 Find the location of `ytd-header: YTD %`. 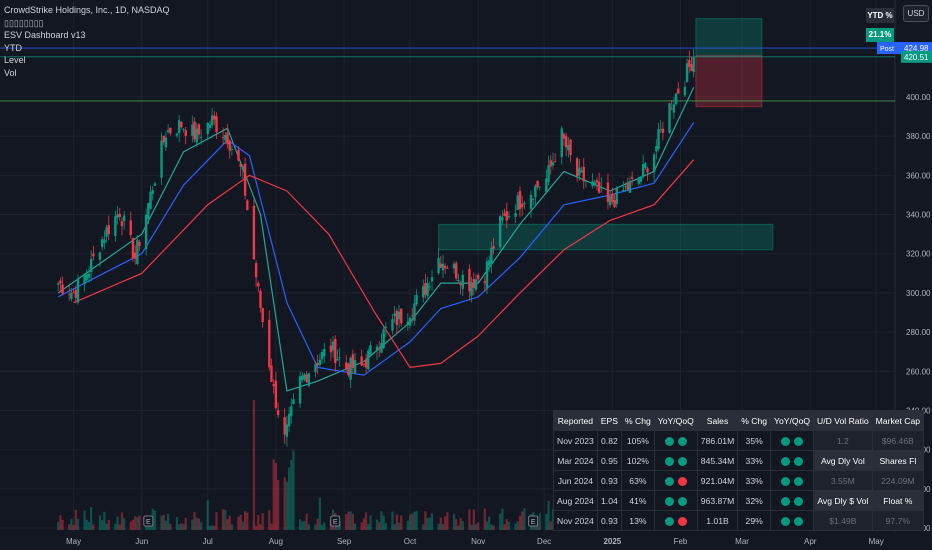

ytd-header: YTD % is located at coordinates (880, 15).